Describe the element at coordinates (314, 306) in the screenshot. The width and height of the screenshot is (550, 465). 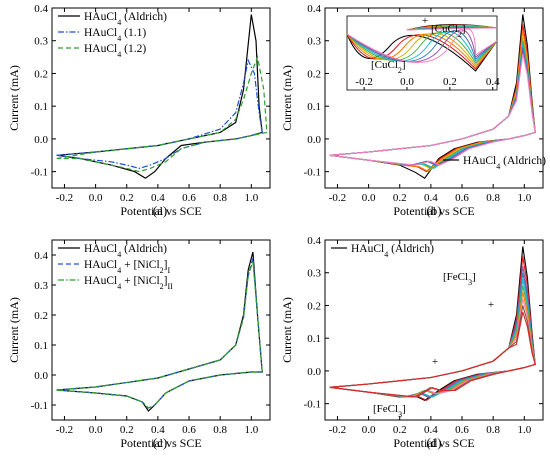
I see `y-tick-label: 0.2` at that location.